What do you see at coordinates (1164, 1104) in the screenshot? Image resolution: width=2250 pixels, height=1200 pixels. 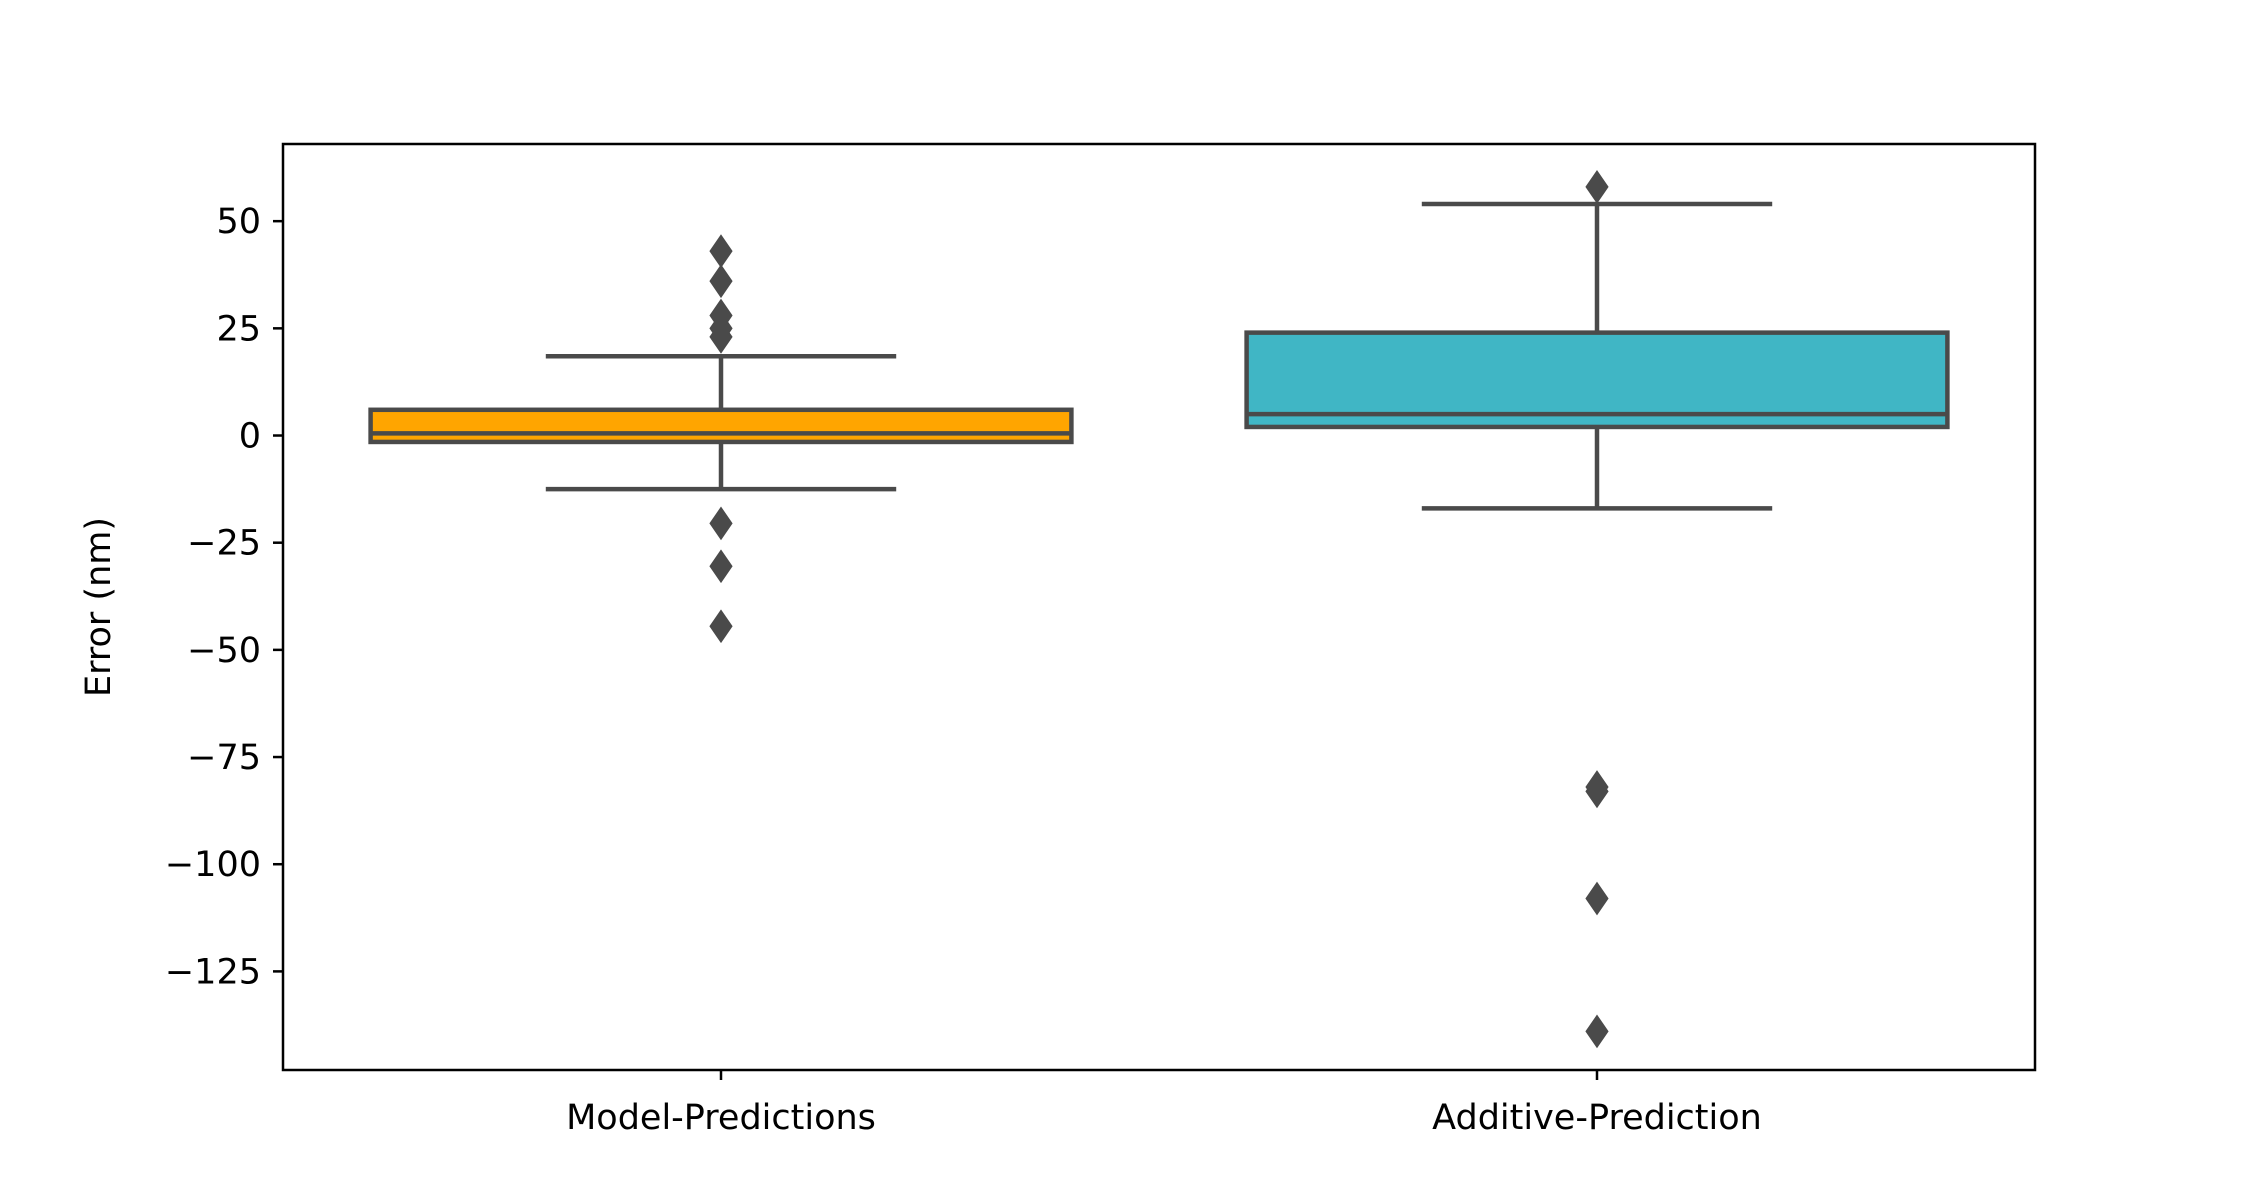 I see `x-axis: Model-Predictions Additive-Prediction` at bounding box center [1164, 1104].